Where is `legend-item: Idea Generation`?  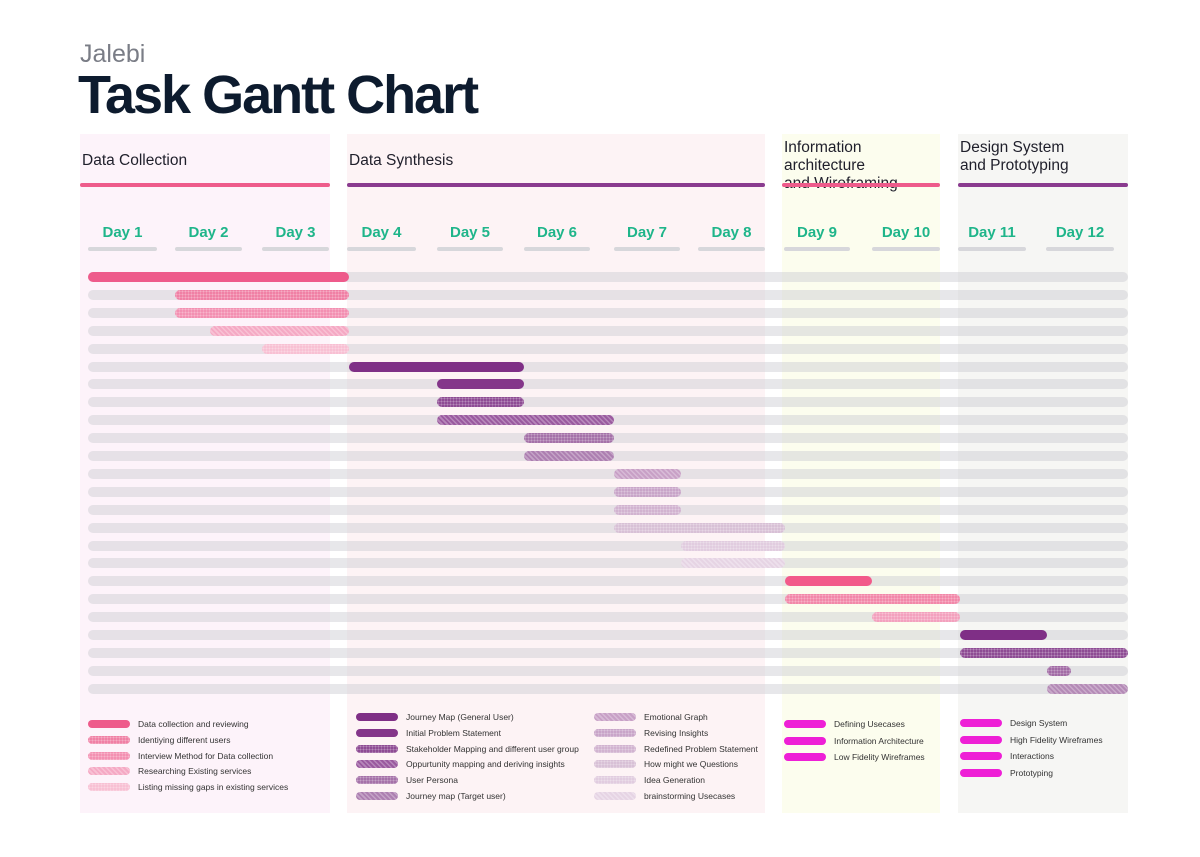 legend-item: Idea Generation is located at coordinates (694, 780).